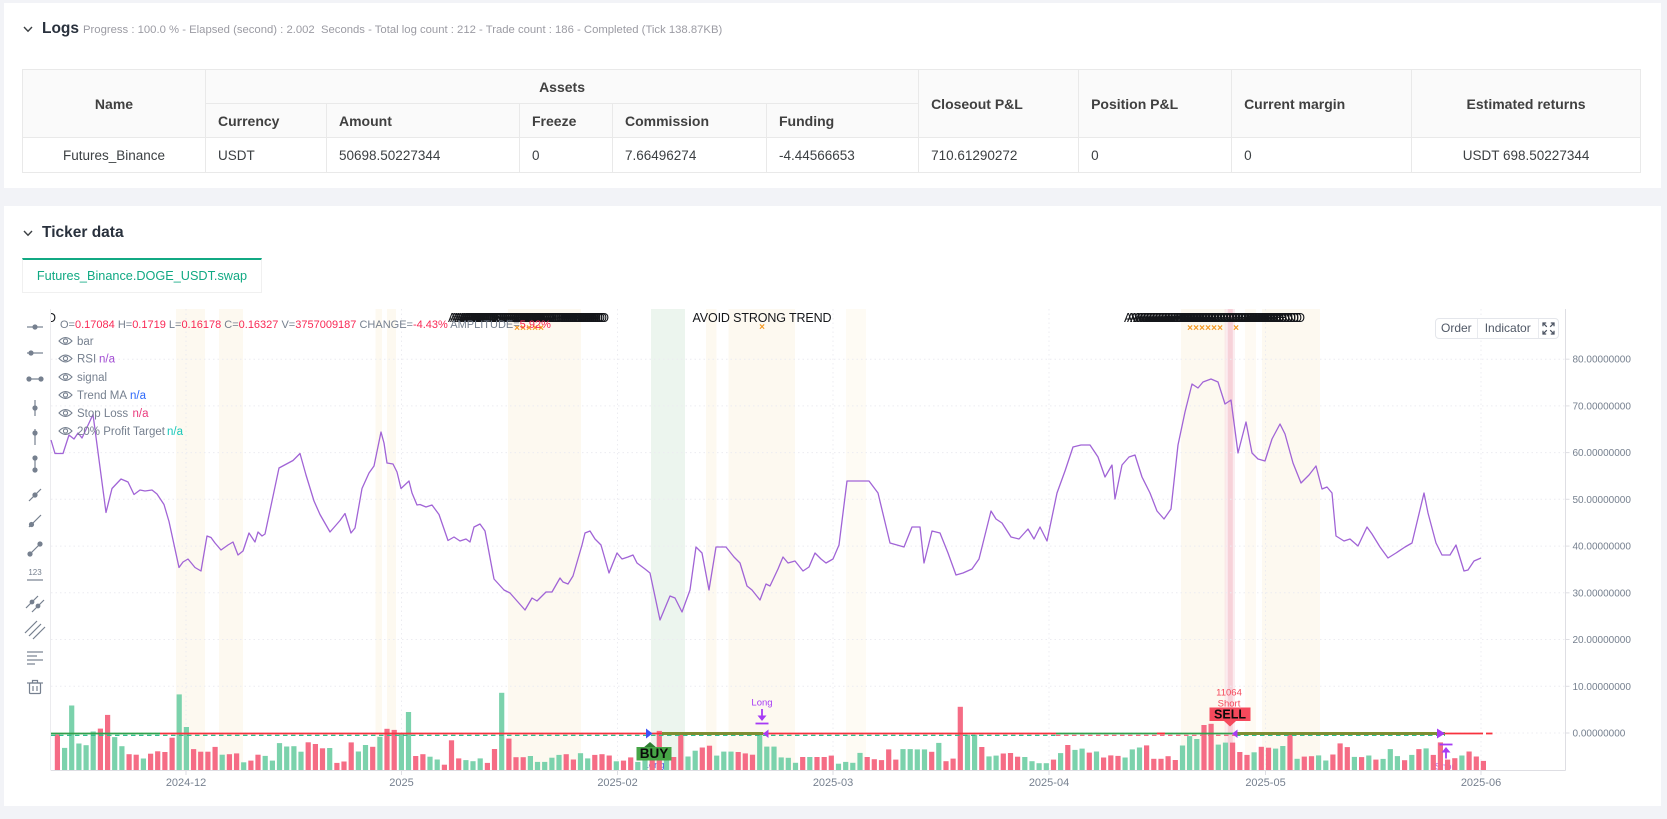 This screenshot has width=1667, height=819. Describe the element at coordinates (1481, 783) in the screenshot. I see `svg-text: 2025-06` at that location.